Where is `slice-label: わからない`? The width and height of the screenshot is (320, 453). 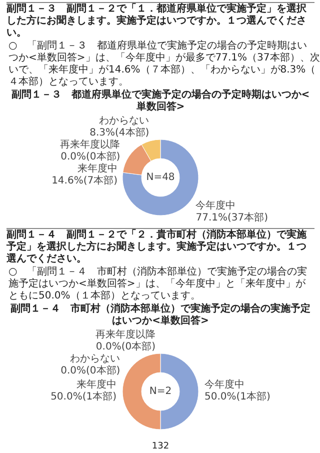 slice-label: わからない is located at coordinates (124, 121).